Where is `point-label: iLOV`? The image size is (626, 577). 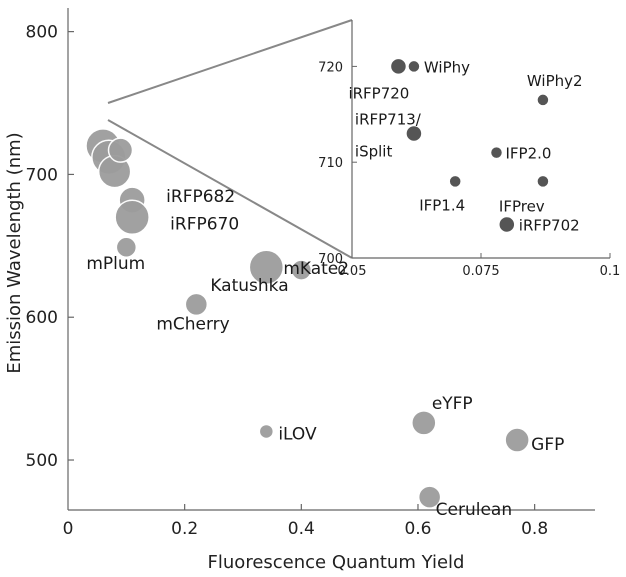 point-label: iLOV is located at coordinates (297, 434).